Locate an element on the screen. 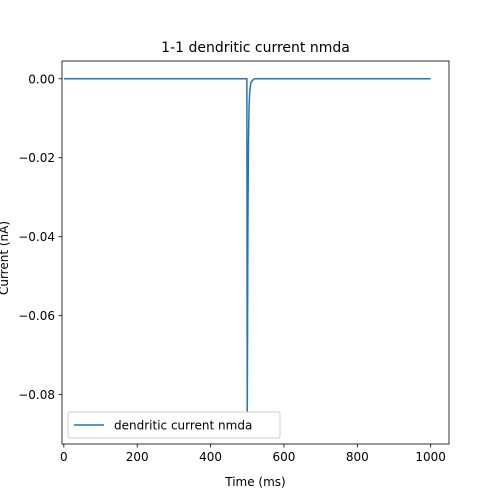 The width and height of the screenshot is (500, 500). legend-label: dendritic current nmda is located at coordinates (183, 426).